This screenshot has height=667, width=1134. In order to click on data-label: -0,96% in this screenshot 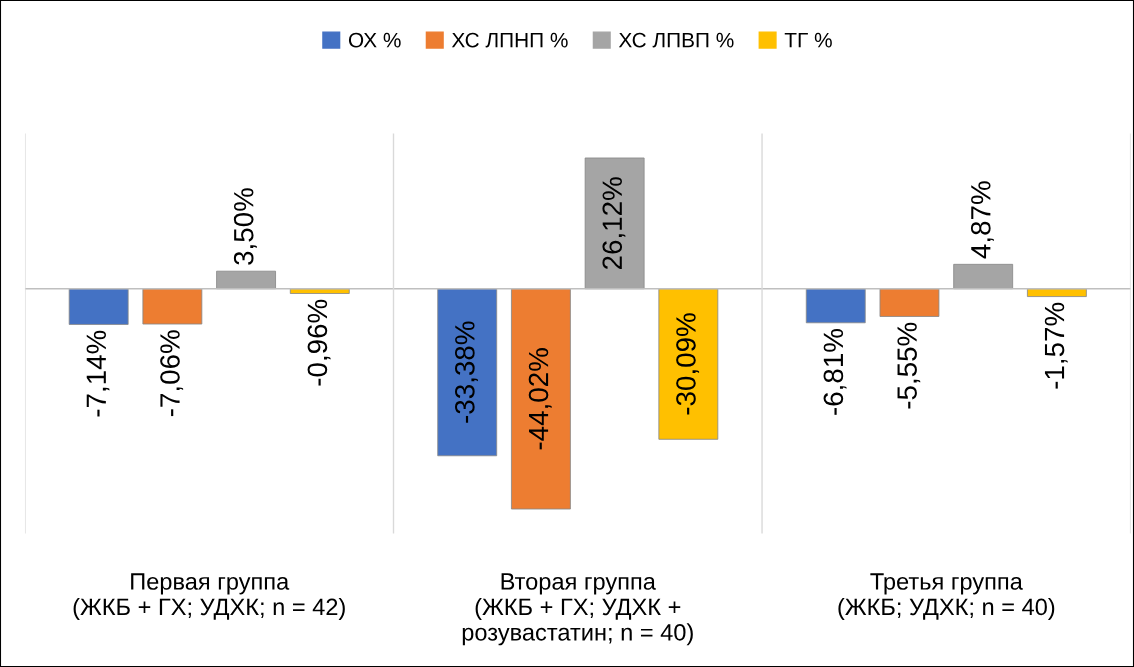, I will do `click(319, 342)`.